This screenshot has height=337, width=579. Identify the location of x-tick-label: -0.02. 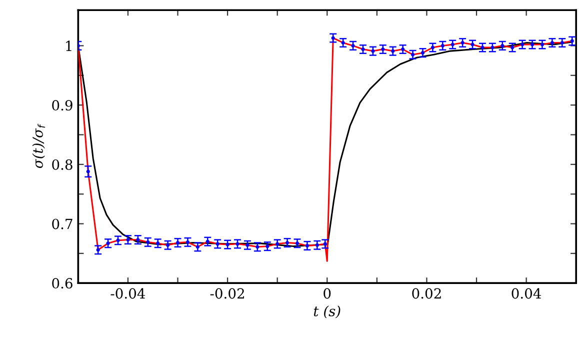
(227, 293).